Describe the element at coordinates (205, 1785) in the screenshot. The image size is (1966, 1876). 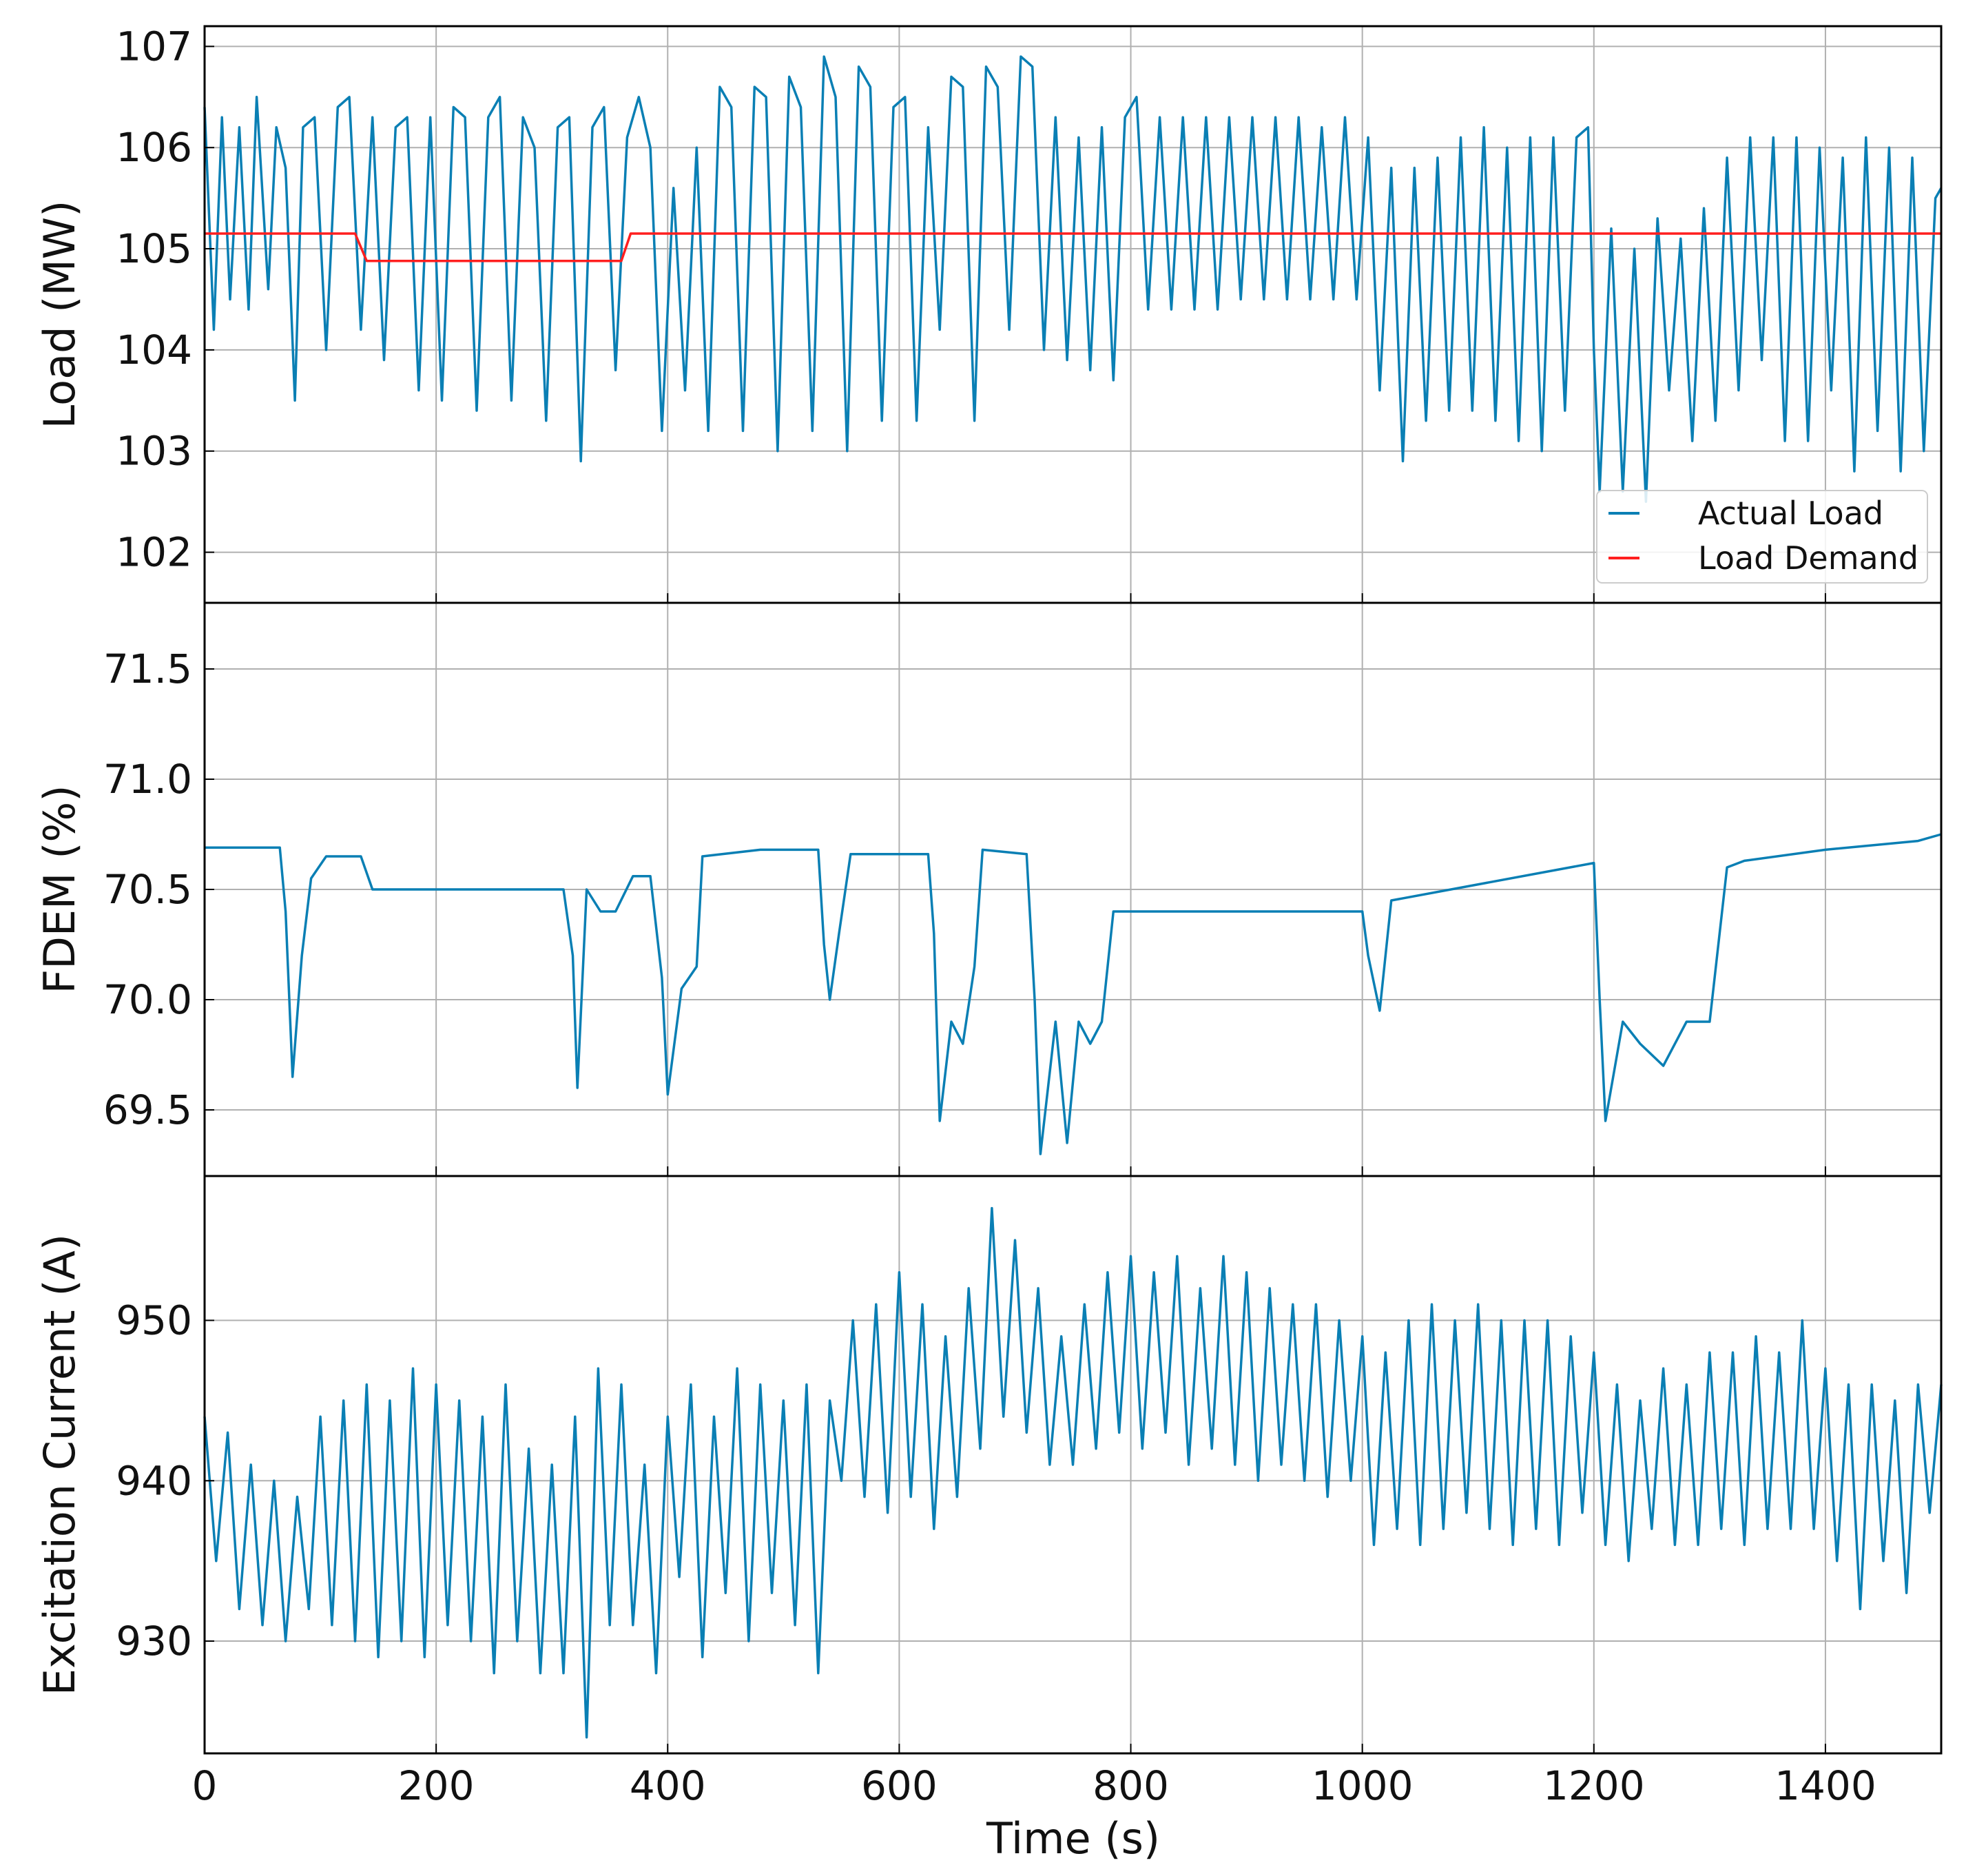
I see `xtick-label-0: 0` at that location.